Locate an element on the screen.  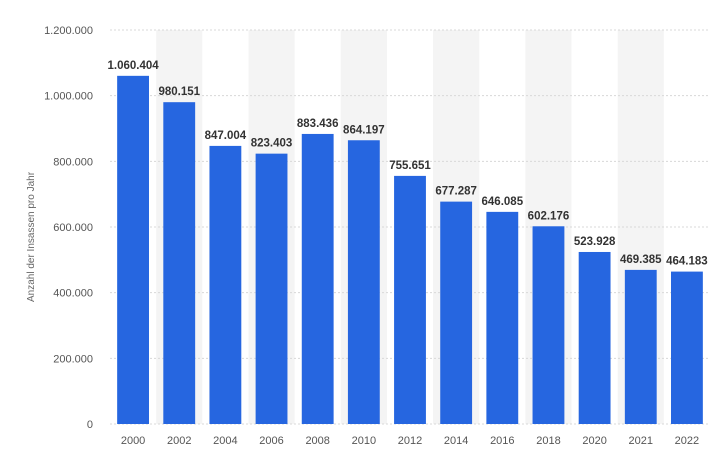
y-tick-label: 800.000 is located at coordinates (73, 162).